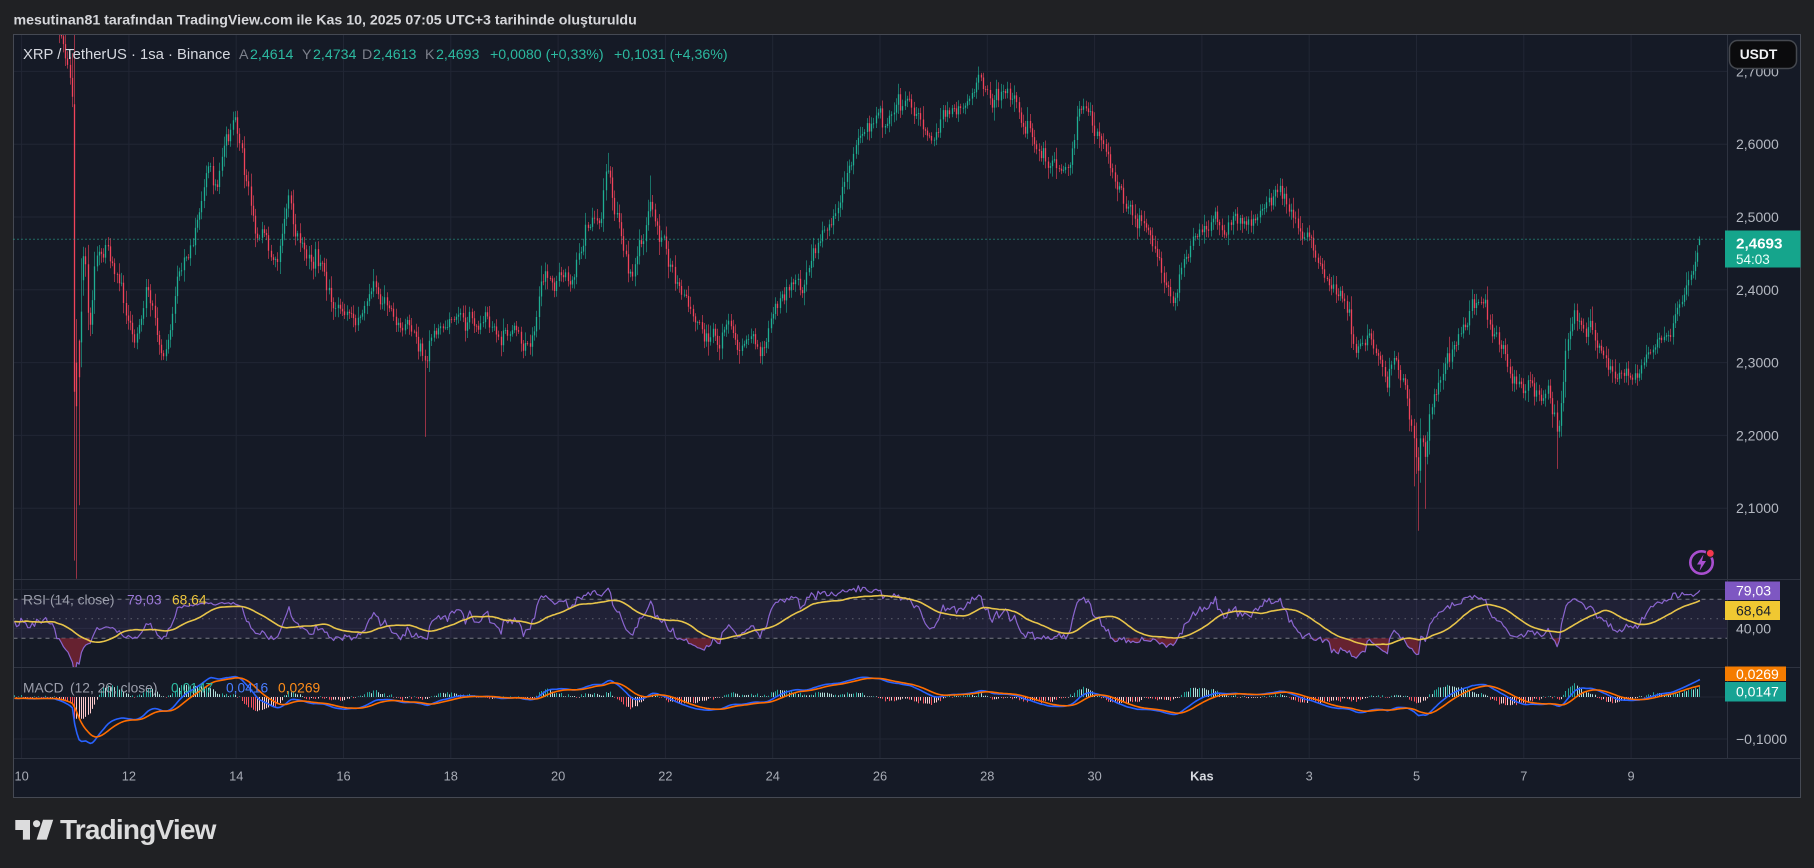 This screenshot has height=868, width=1814. I want to click on svg-text: 16, so click(343, 776).